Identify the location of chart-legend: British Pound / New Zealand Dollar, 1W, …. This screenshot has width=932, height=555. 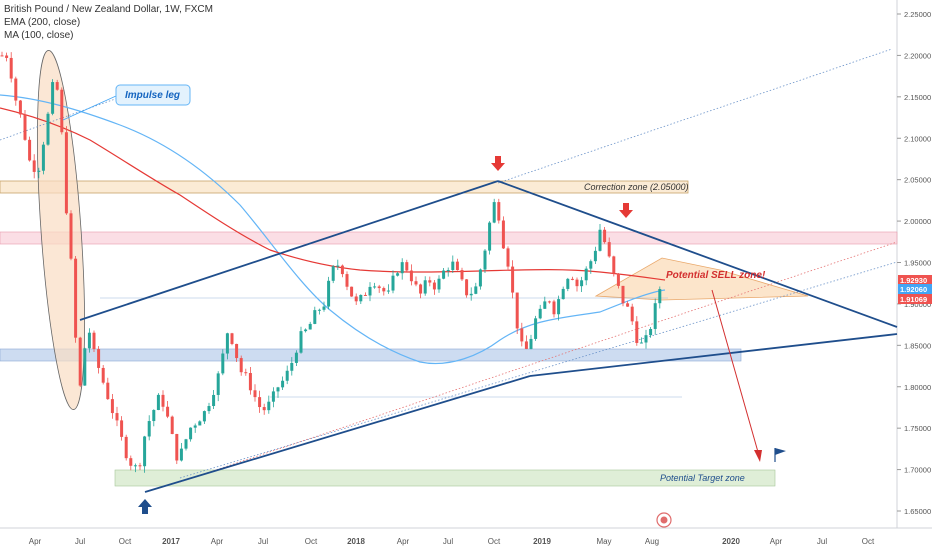
(108, 22).